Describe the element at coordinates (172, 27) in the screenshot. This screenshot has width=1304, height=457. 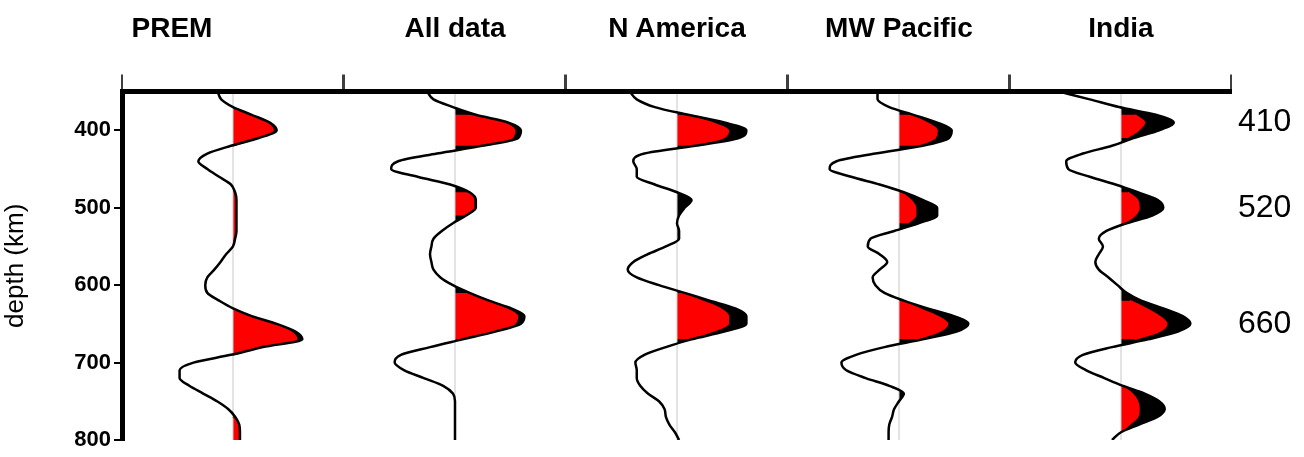
I see `chart-title: PREM` at that location.